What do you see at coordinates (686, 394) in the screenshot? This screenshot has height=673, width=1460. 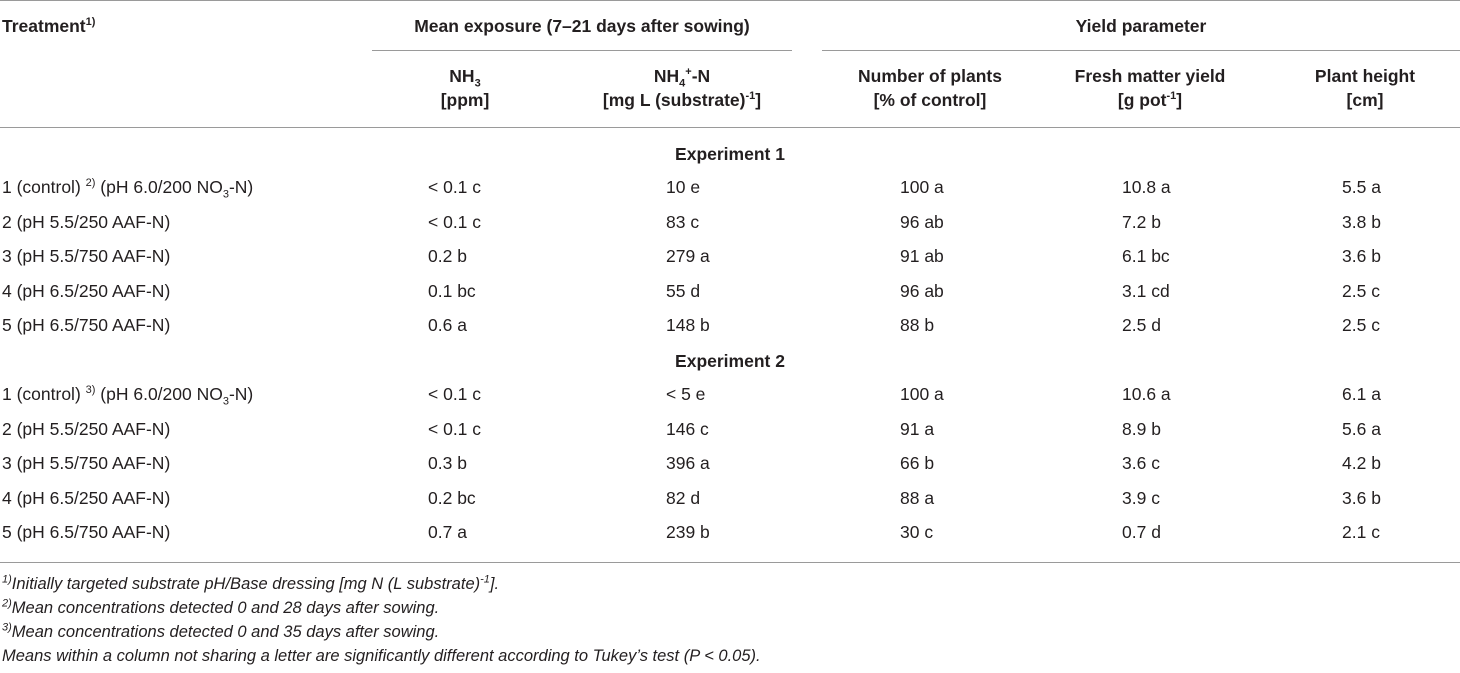 I see `cell-nh4: < 5 e` at bounding box center [686, 394].